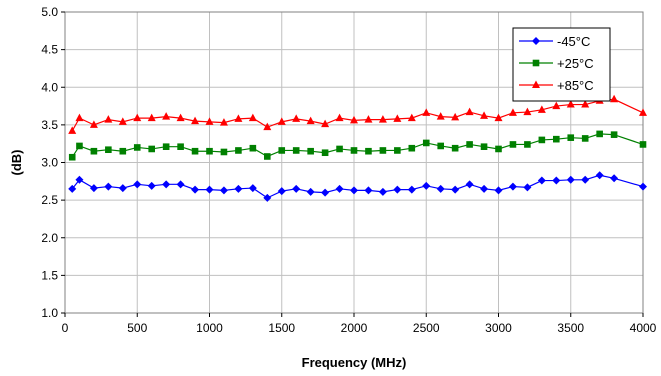 Image resolution: width=661 pixels, height=376 pixels. What do you see at coordinates (49, 50) in the screenshot?
I see `y-tick-label: 4.5` at bounding box center [49, 50].